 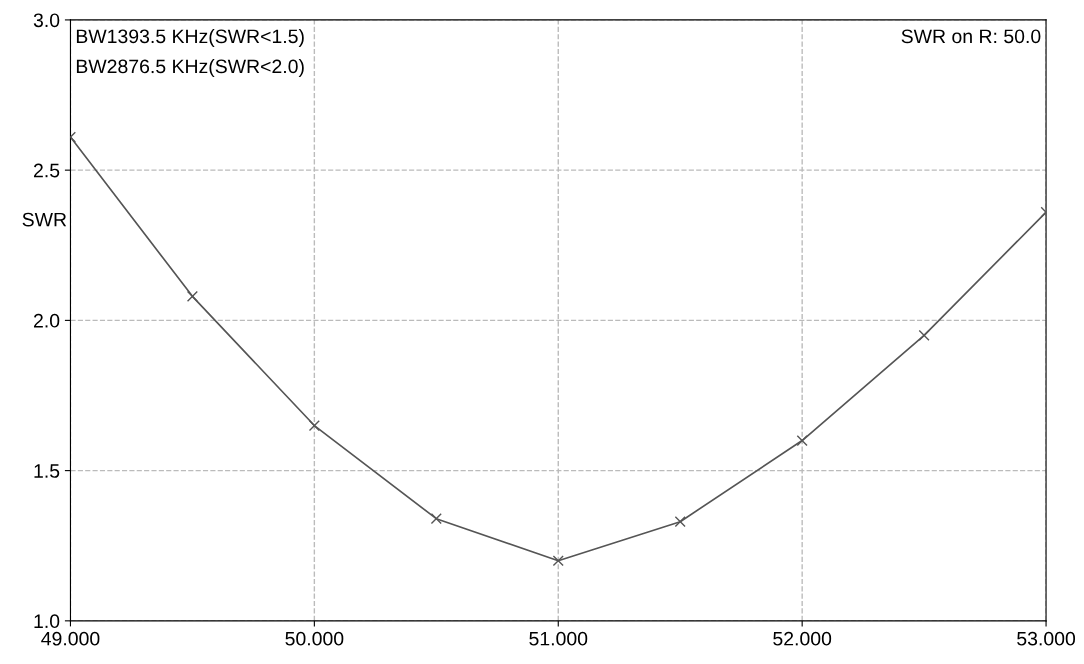 What do you see at coordinates (46, 320) in the screenshot?
I see `y-tick-label: 2.0` at bounding box center [46, 320].